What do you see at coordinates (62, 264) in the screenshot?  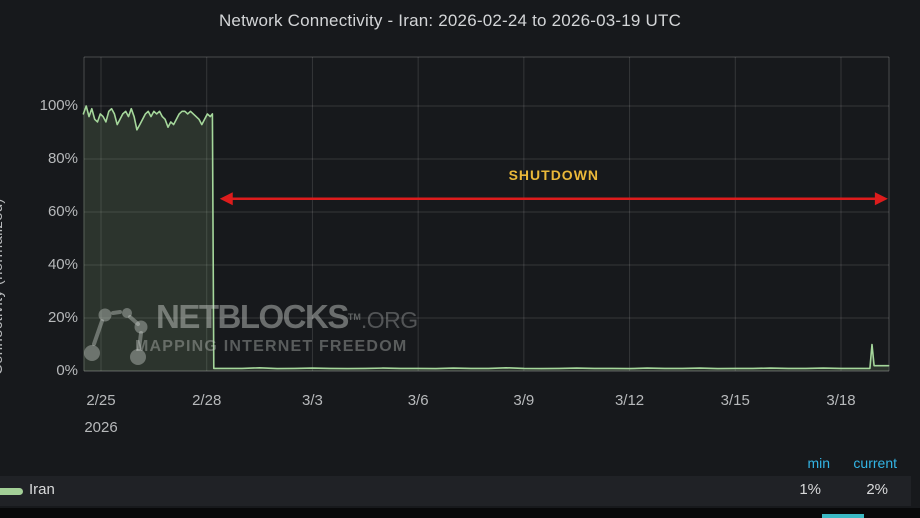 I see `y-tick-label: 40%` at bounding box center [62, 264].